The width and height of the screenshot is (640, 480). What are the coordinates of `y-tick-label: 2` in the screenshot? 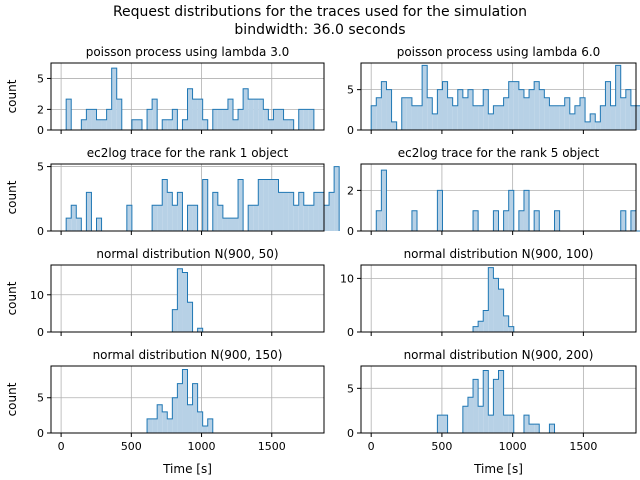 It's located at (40, 109).